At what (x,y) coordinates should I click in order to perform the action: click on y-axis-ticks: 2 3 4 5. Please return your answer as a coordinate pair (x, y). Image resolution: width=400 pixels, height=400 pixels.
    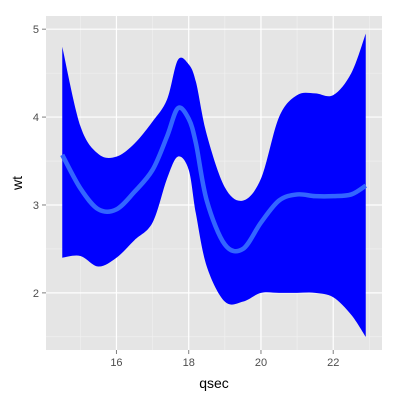
    Looking at the image, I should click on (39, 162).